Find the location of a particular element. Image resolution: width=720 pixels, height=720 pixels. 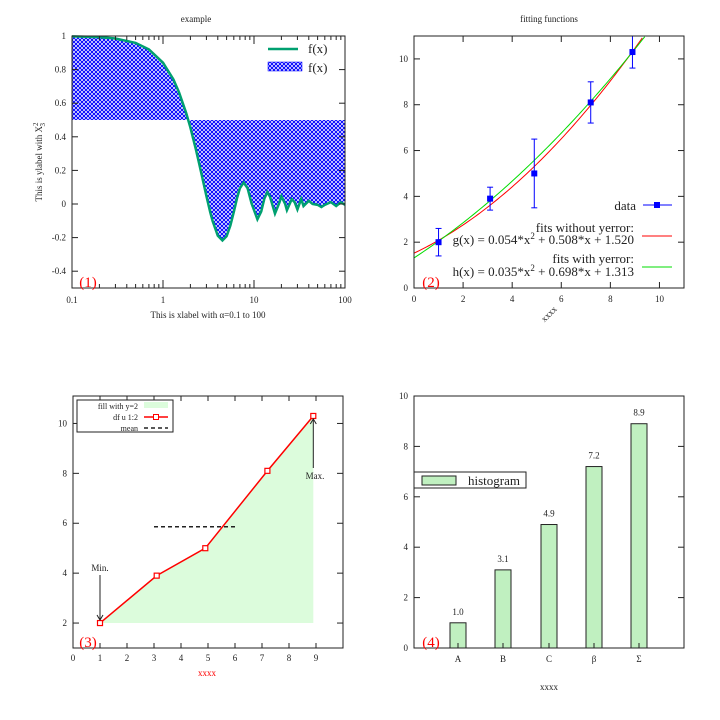

y-tick-label: 0.8 is located at coordinates (61, 70).